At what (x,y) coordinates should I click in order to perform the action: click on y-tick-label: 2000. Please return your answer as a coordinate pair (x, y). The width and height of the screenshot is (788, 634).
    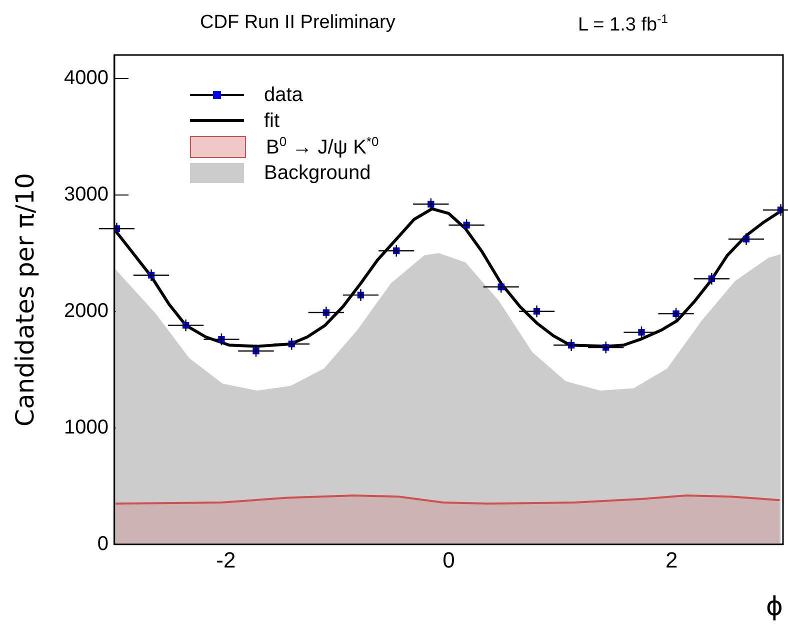
    Looking at the image, I should click on (86, 311).